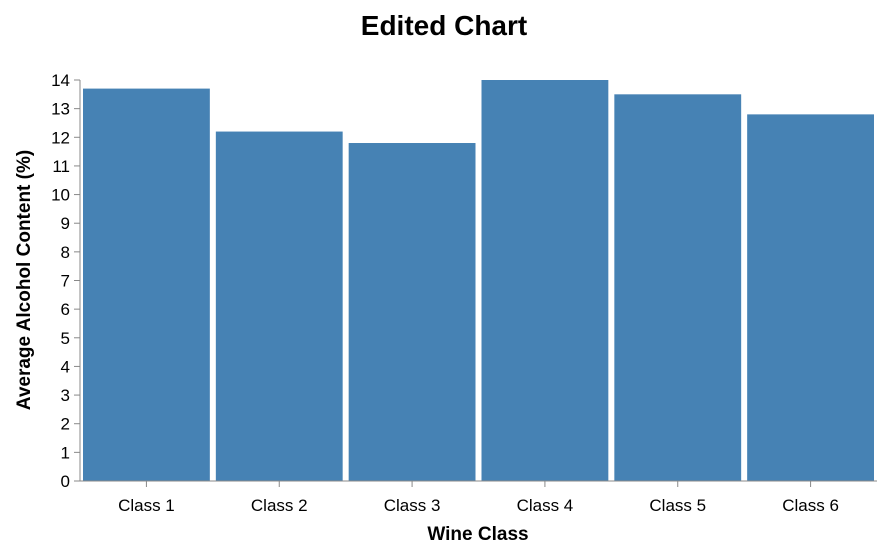  I want to click on y-tick-label: 4, so click(65, 366).